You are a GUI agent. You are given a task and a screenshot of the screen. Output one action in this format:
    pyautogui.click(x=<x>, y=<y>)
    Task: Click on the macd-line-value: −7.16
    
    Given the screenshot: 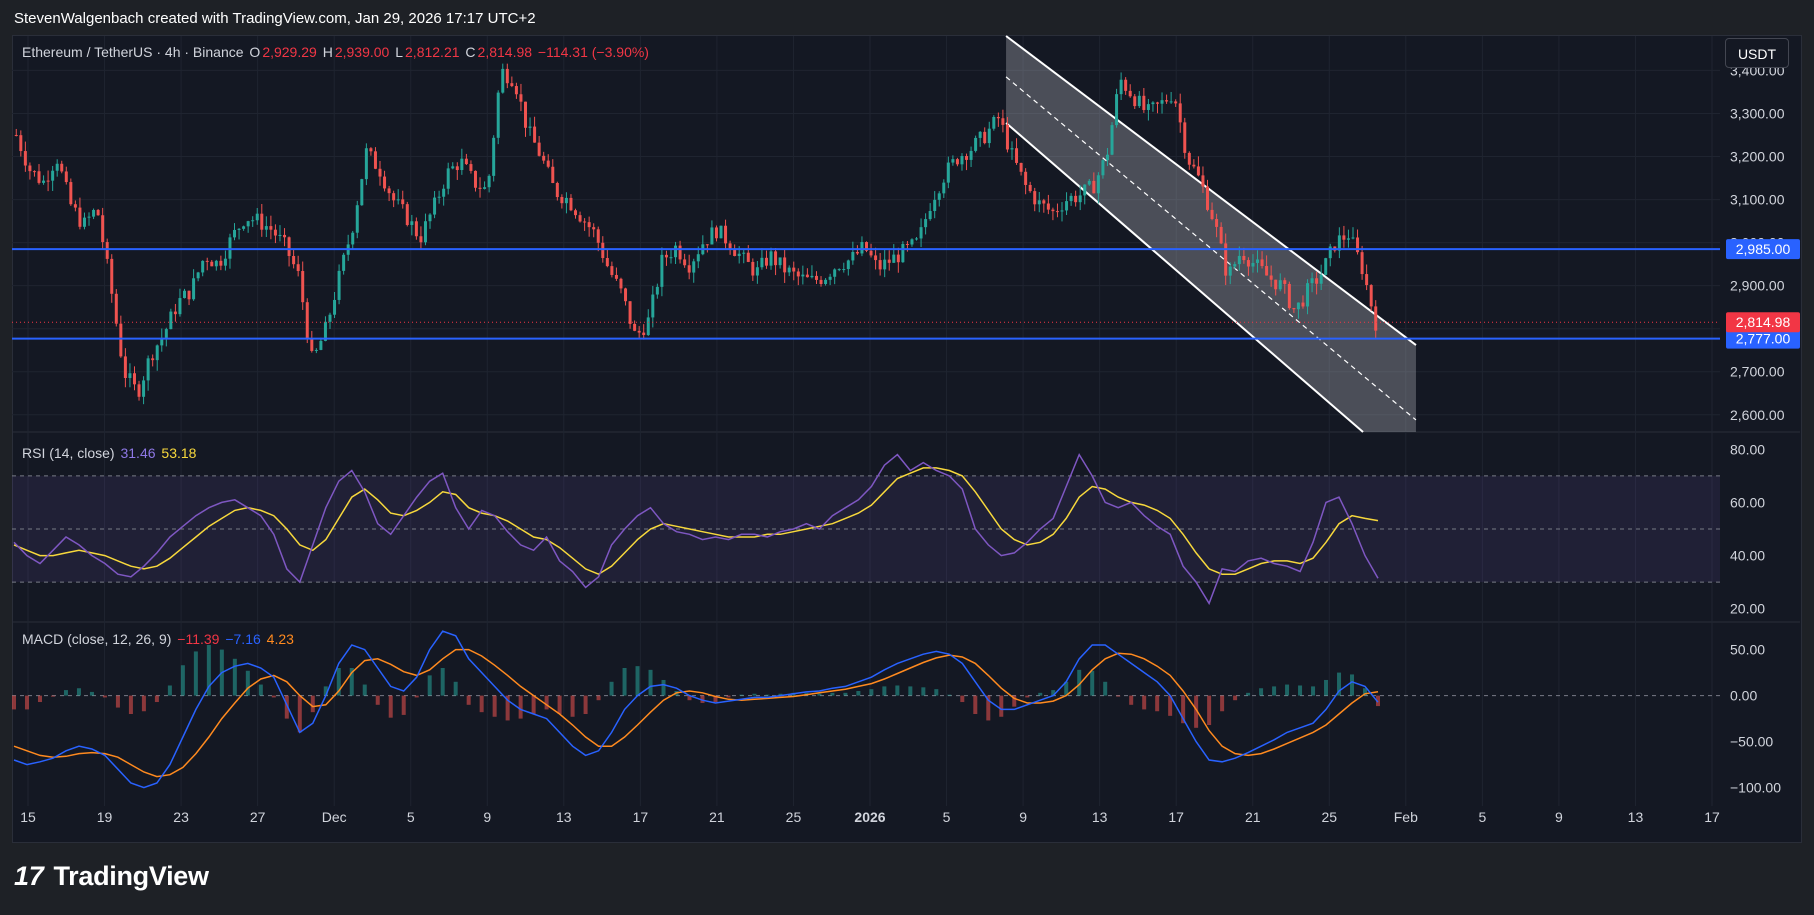 What is the action you would take?
    pyautogui.click(x=243, y=639)
    